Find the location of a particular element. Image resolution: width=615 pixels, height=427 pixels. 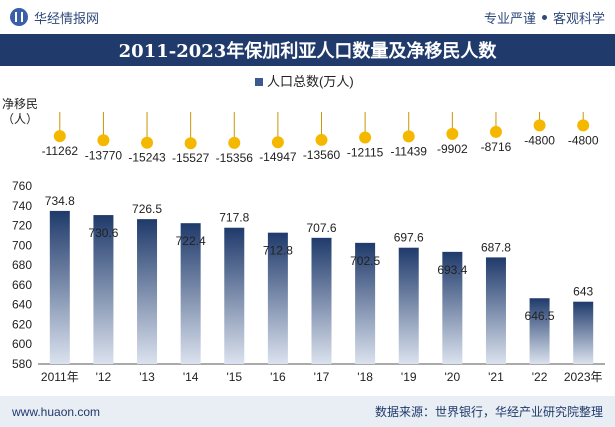

y-tick-label: 620 is located at coordinates (22, 324).